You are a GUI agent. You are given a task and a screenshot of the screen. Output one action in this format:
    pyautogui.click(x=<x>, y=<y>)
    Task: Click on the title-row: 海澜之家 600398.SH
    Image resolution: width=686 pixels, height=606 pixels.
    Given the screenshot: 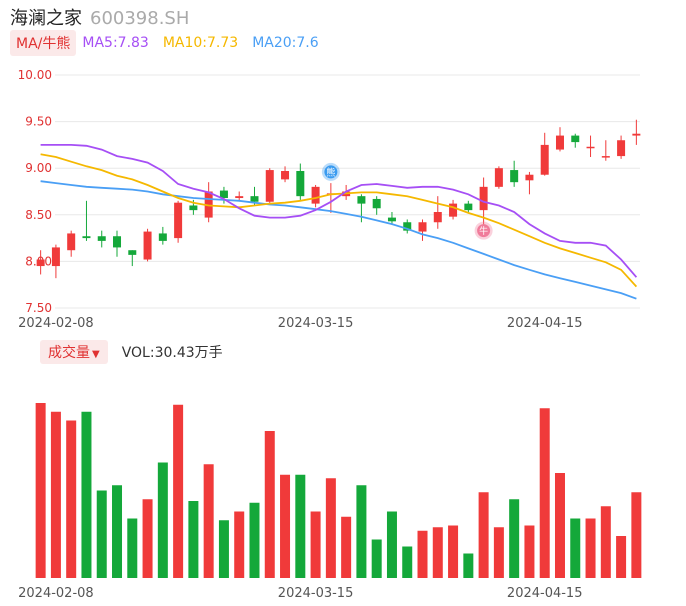 What is the action you would take?
    pyautogui.click(x=100, y=16)
    